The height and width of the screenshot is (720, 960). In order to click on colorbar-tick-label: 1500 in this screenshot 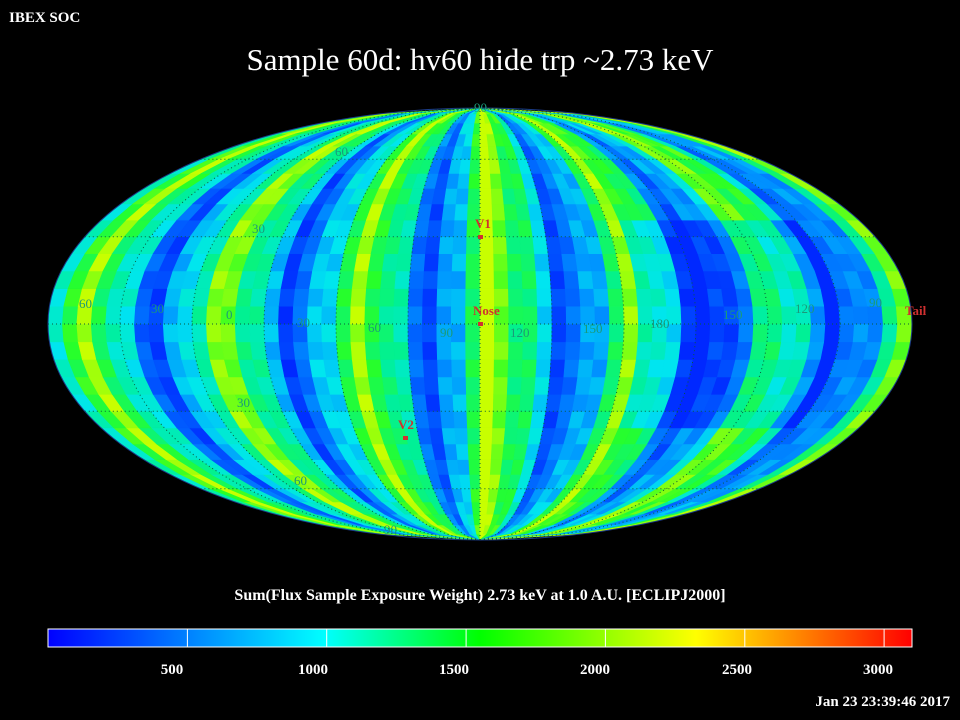, I will do `click(454, 670)`.